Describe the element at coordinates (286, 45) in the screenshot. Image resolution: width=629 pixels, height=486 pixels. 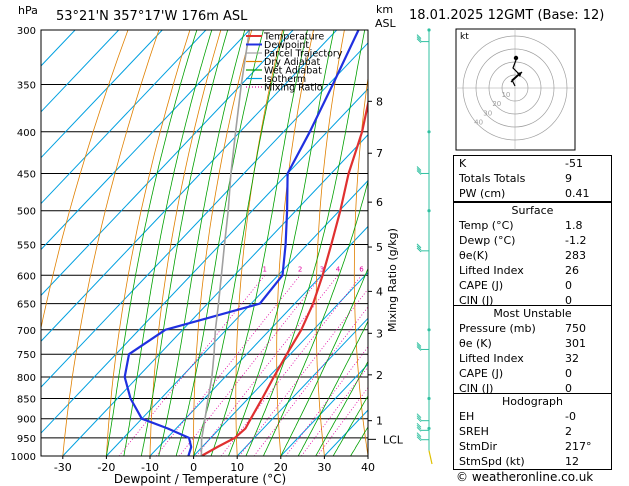
I see `legend-label: Dewpoint` at that location.